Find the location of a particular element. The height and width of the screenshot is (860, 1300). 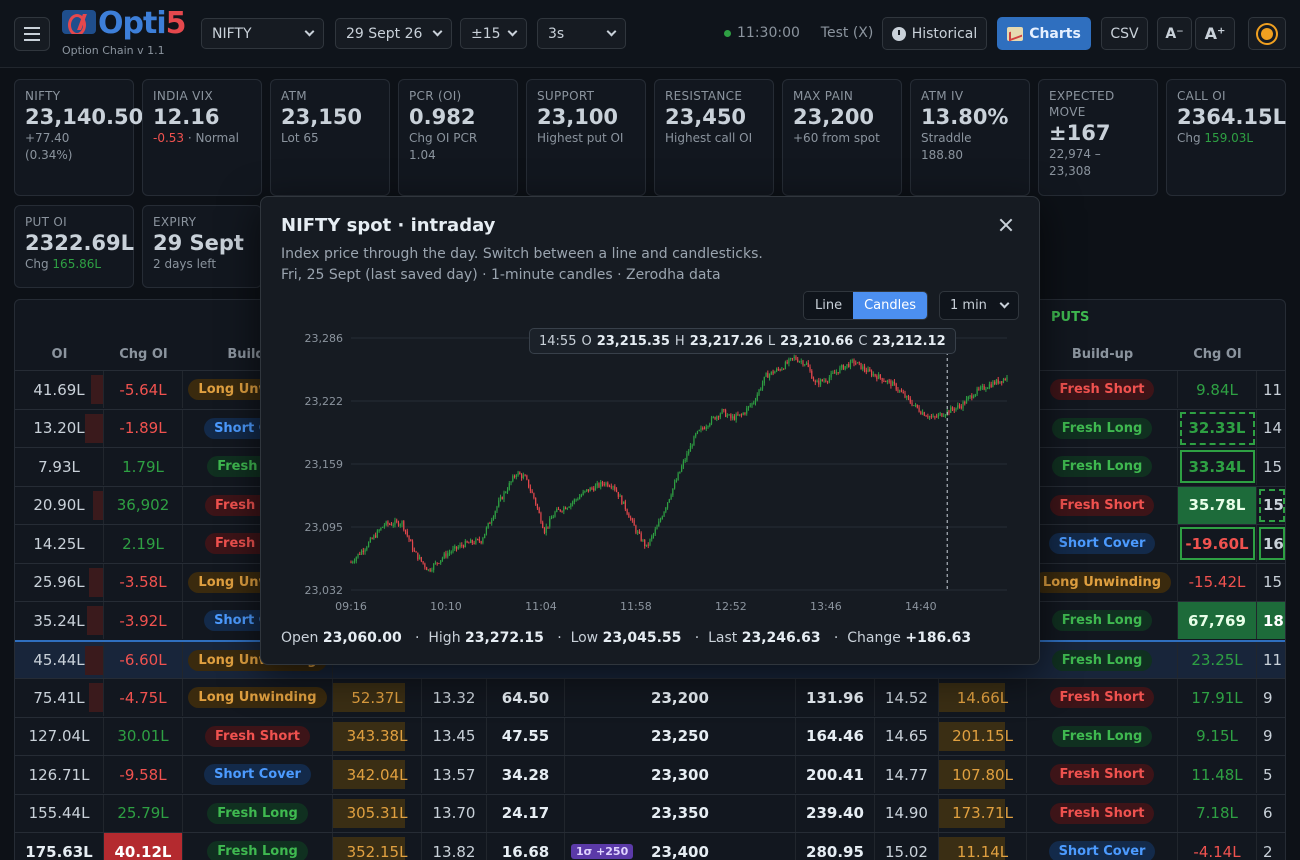

app-logo: Opti5 Option Chain v 1.1 is located at coordinates (127, 33).